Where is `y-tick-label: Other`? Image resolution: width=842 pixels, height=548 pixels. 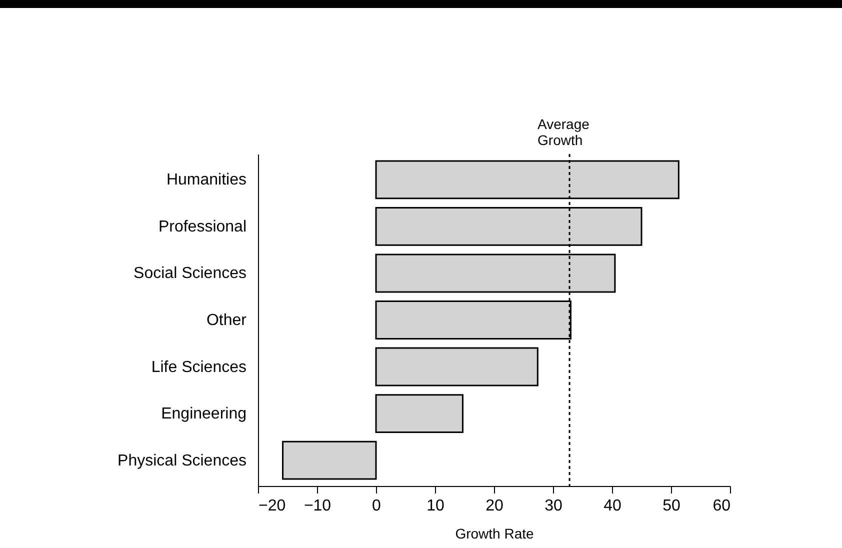
y-tick-label: Other is located at coordinates (227, 320).